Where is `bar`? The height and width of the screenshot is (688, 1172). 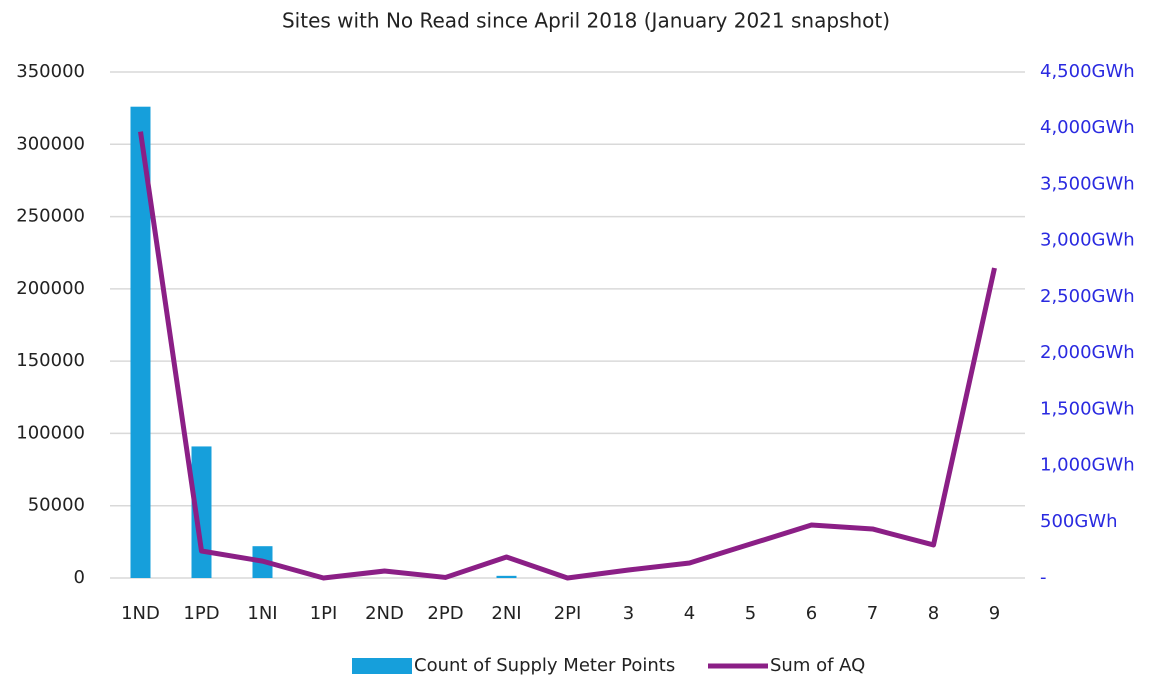
bar is located at coordinates (507, 577).